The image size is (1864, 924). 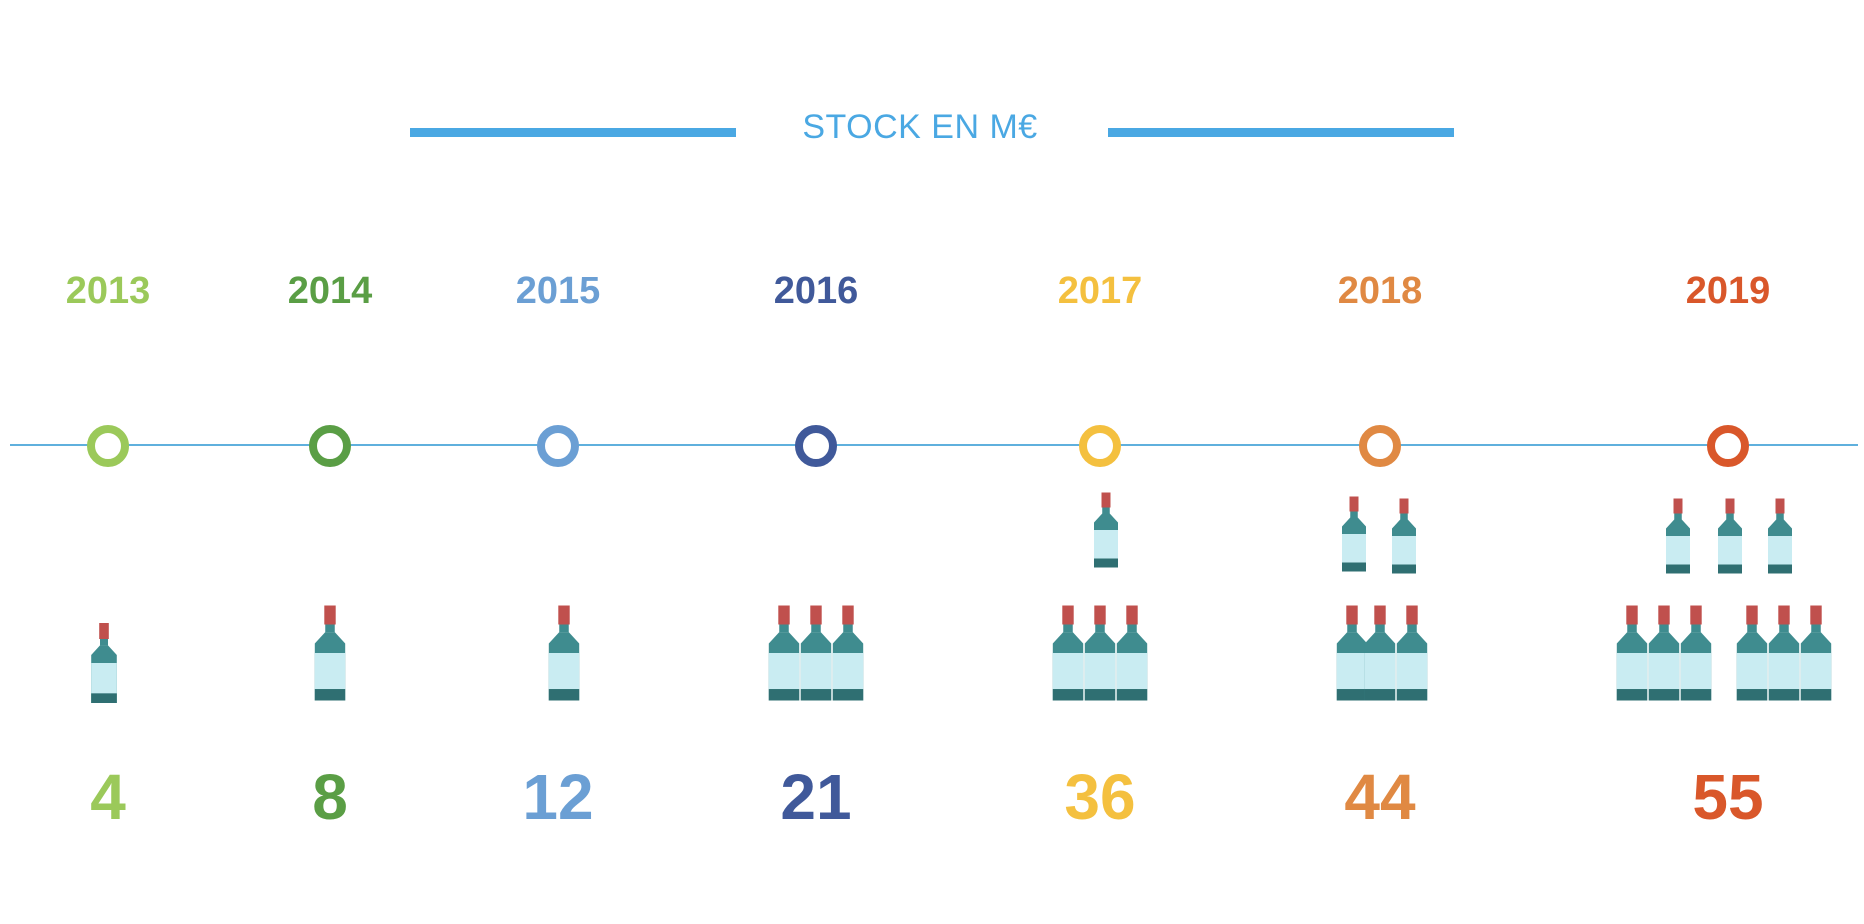 I want to click on value-label-2015: 12, so click(x=558, y=797).